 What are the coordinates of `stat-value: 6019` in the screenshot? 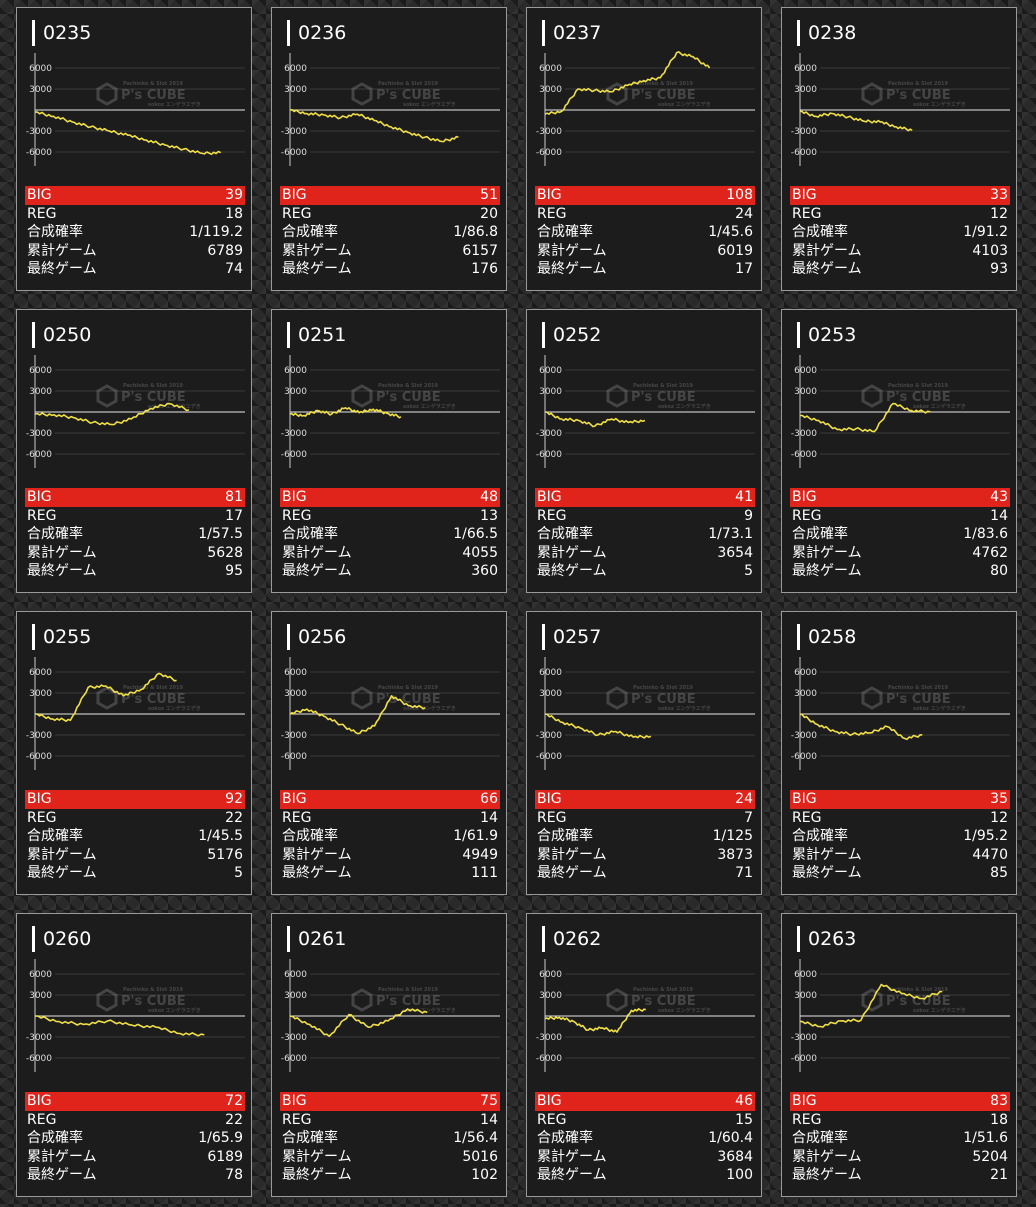 It's located at (735, 250).